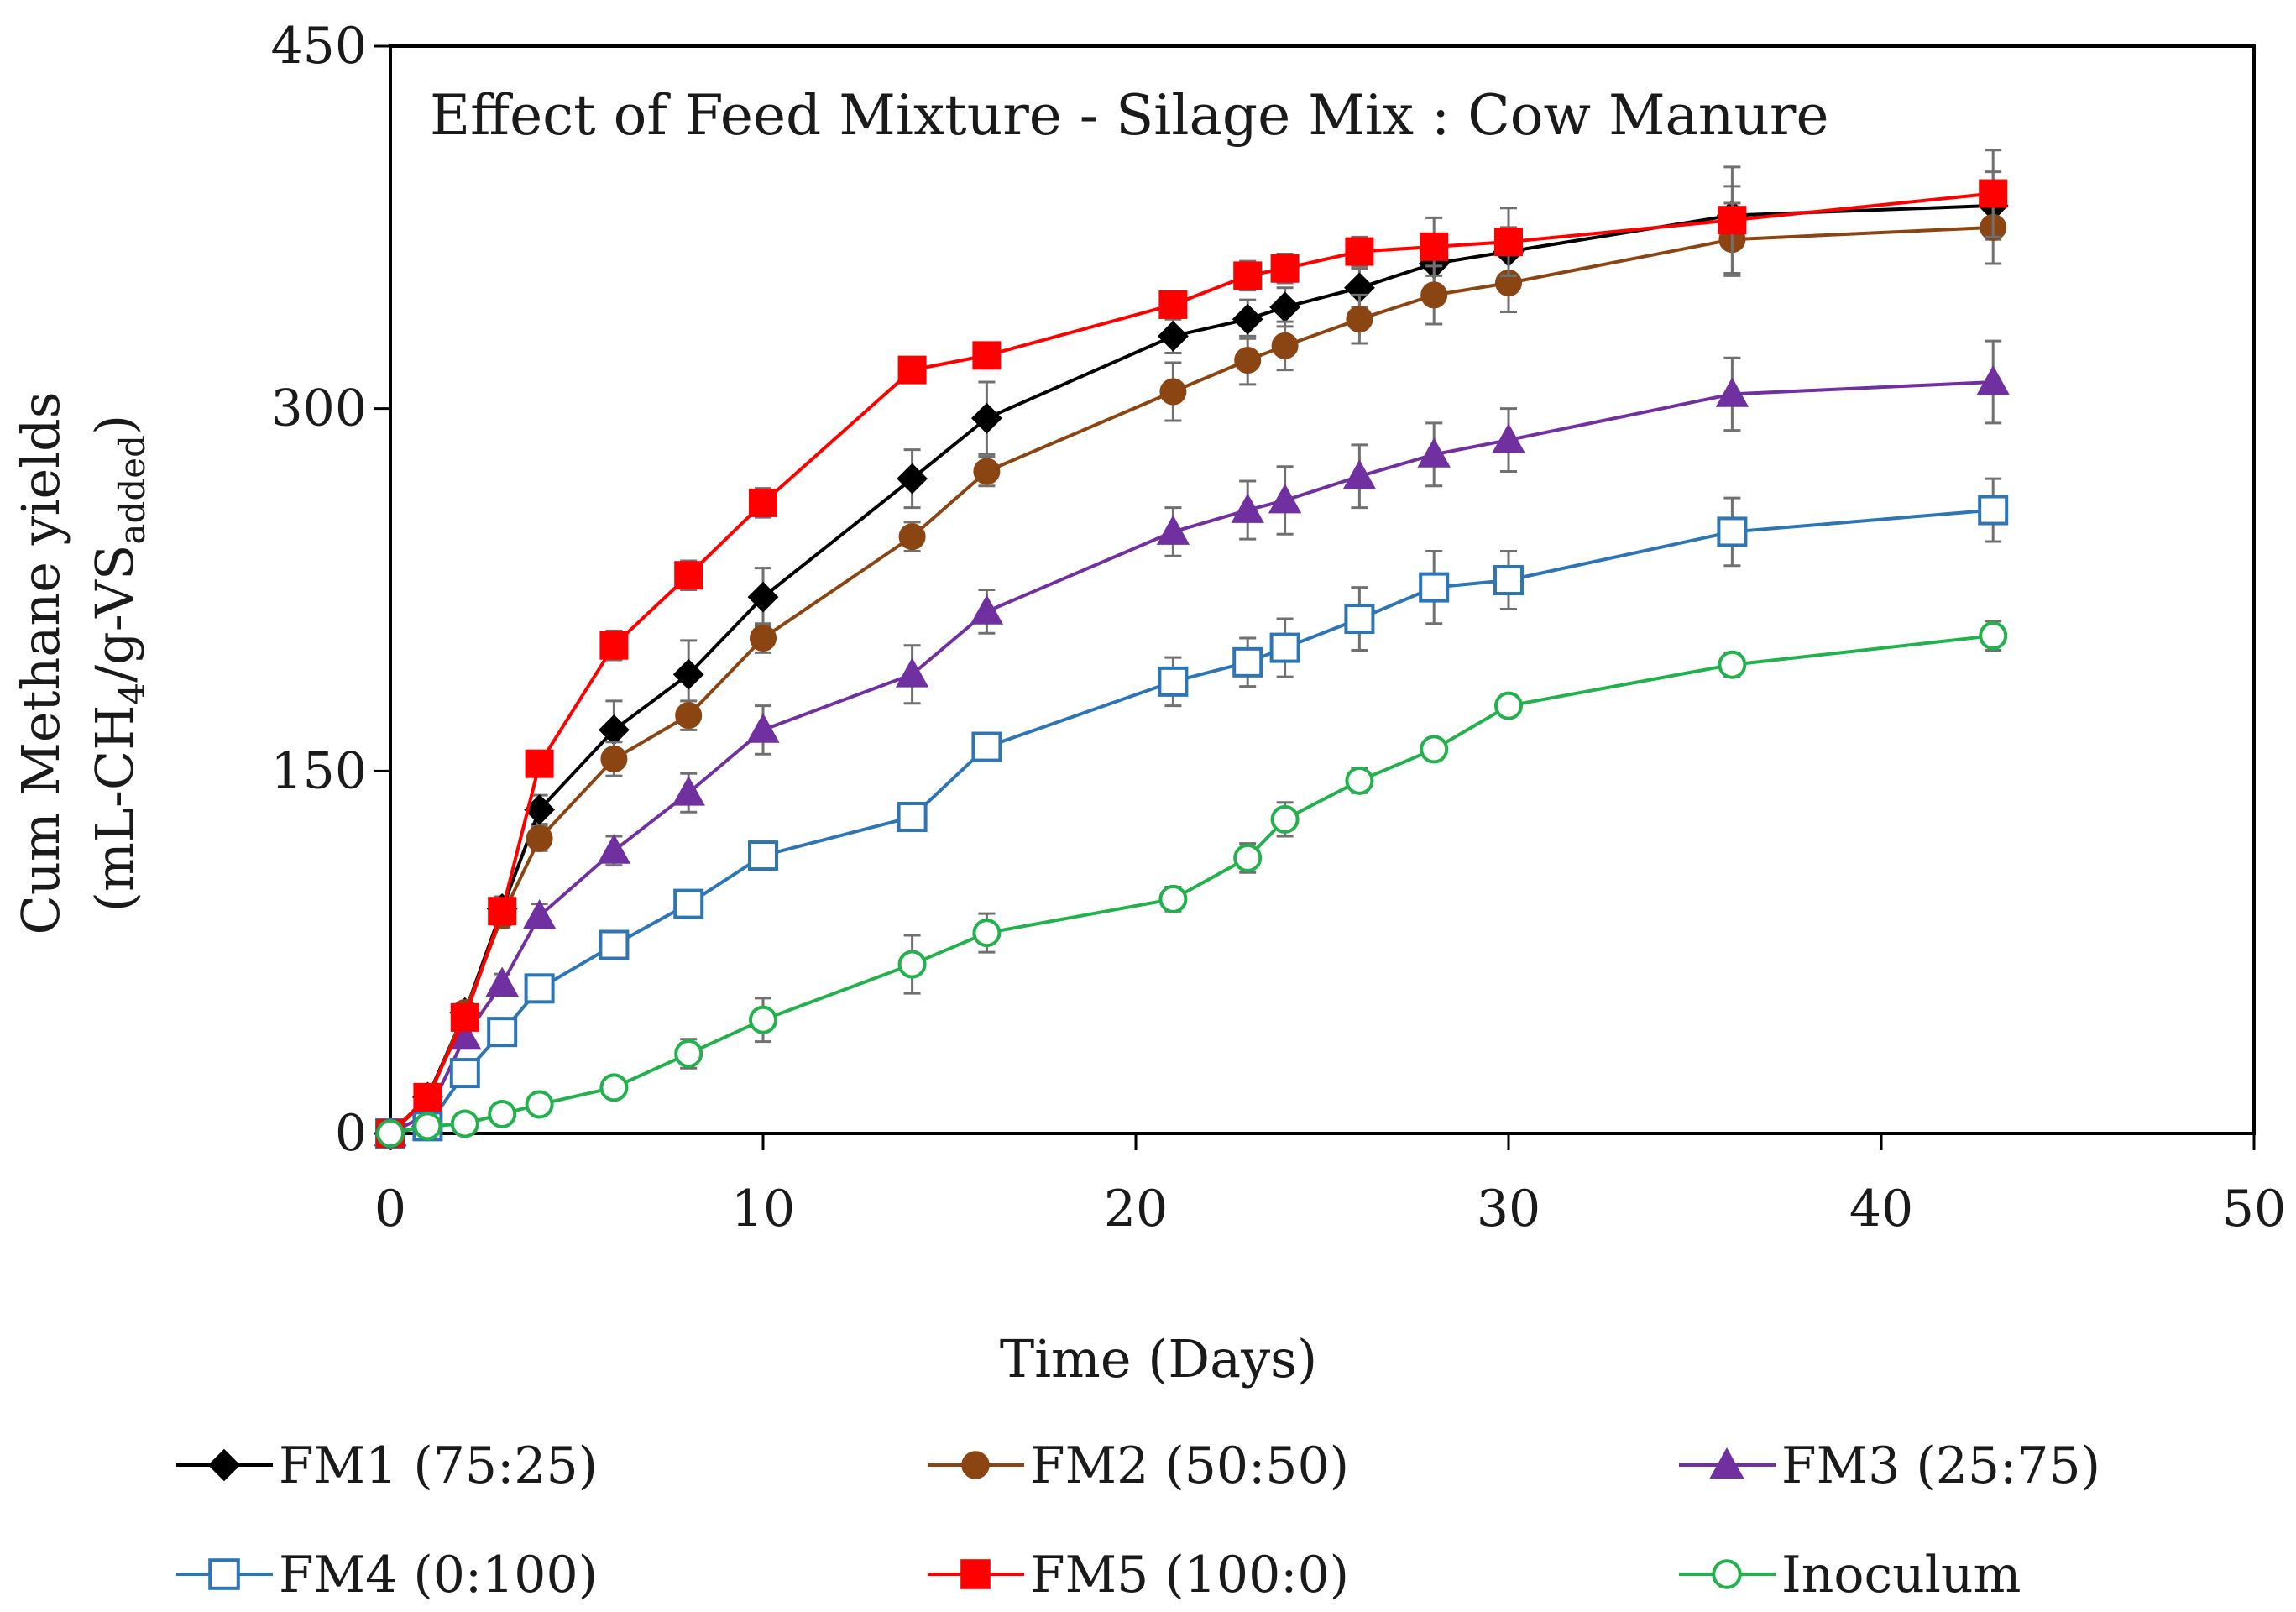 The image size is (2296, 1612). Describe the element at coordinates (132, 490) in the screenshot. I see `y-axis-unit-sub2: added` at that location.